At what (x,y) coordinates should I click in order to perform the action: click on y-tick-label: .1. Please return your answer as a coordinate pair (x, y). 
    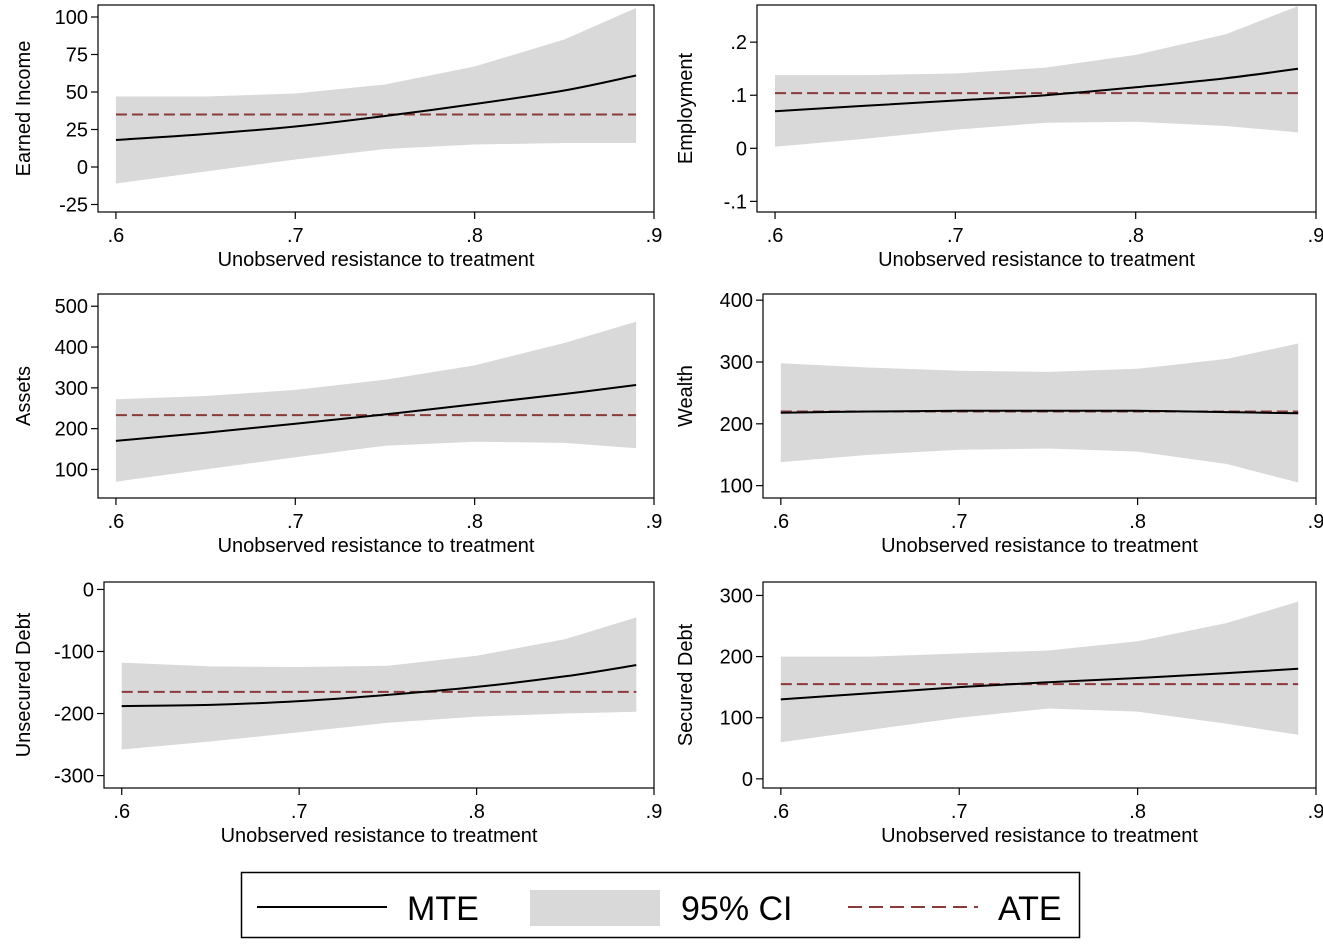
    Looking at the image, I should click on (738, 96).